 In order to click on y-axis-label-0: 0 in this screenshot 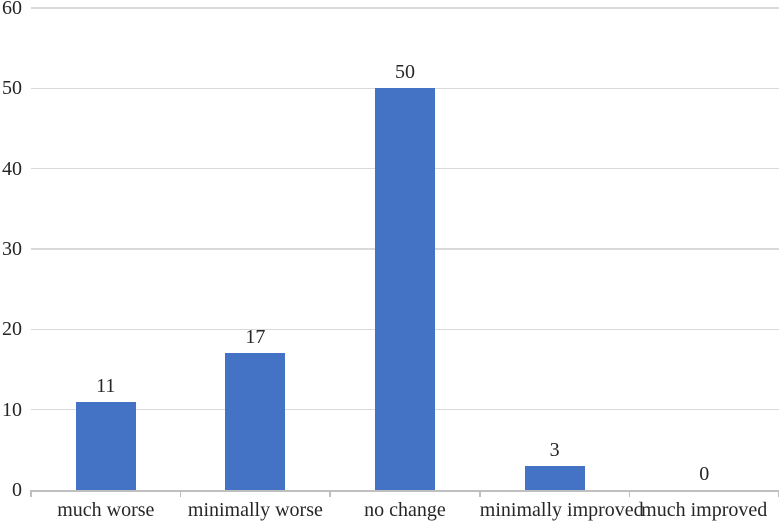, I will do `click(17, 490)`.